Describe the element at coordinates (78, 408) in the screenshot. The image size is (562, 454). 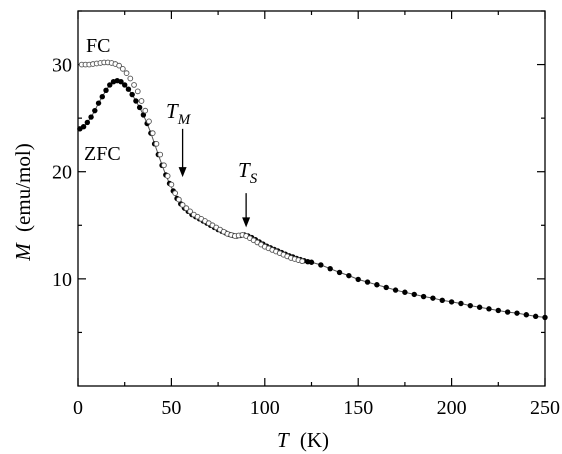
I see `x-tick-label: 0` at that location.